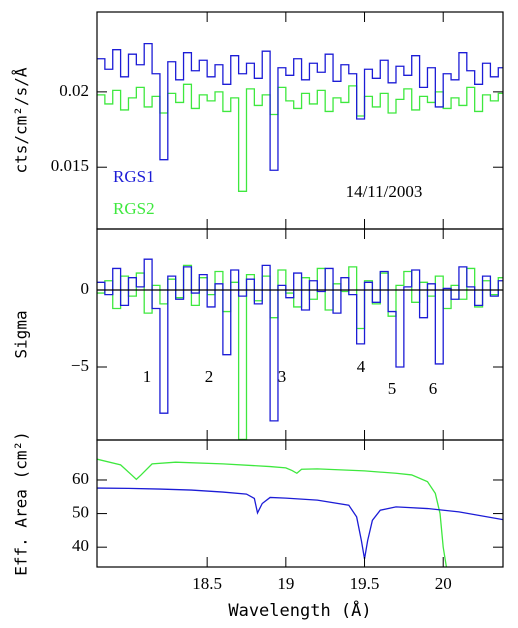  I want to click on plot-area, so click(300, 512).